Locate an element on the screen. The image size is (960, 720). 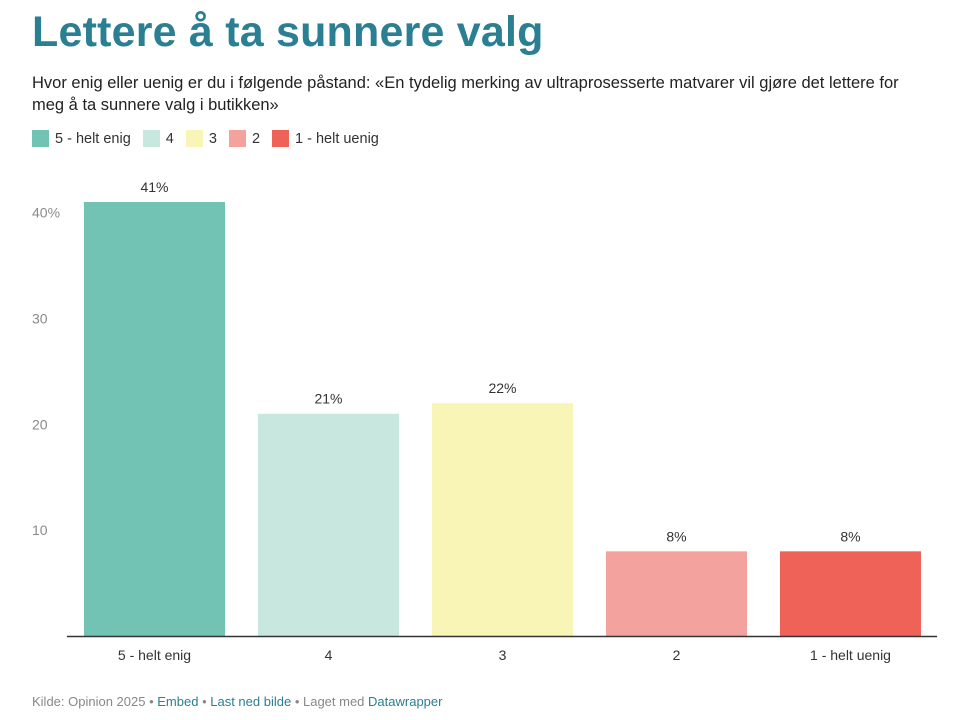
chart-title: Lettere å ta sunnere valg is located at coordinates (288, 32).